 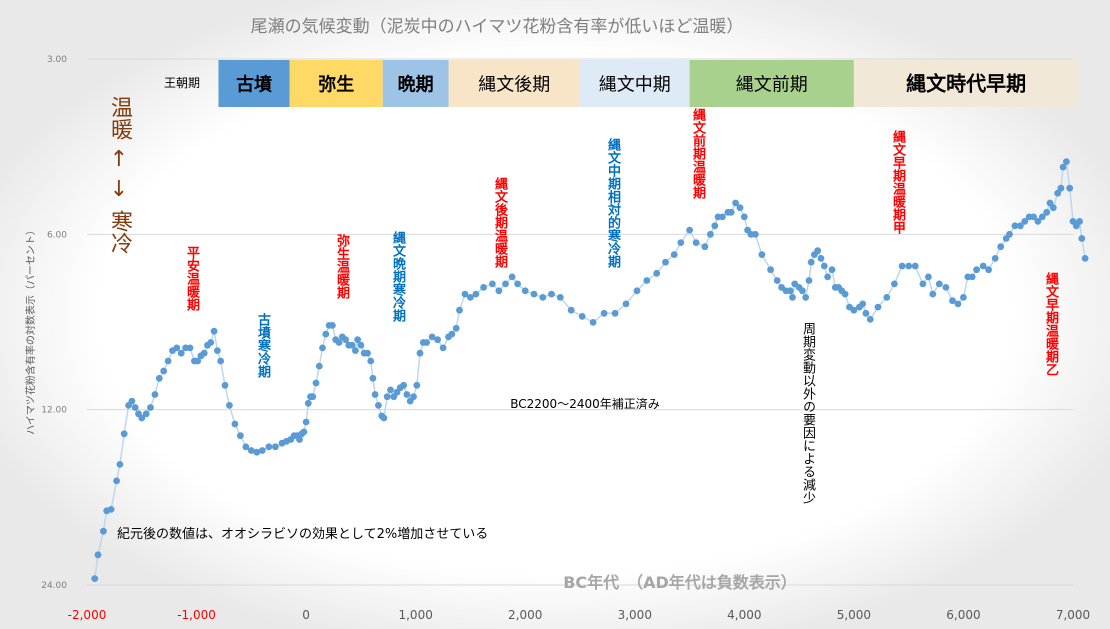 I want to click on annotation-jomon-late-final-cold: 縄文晩期寒冷期, so click(x=397, y=276).